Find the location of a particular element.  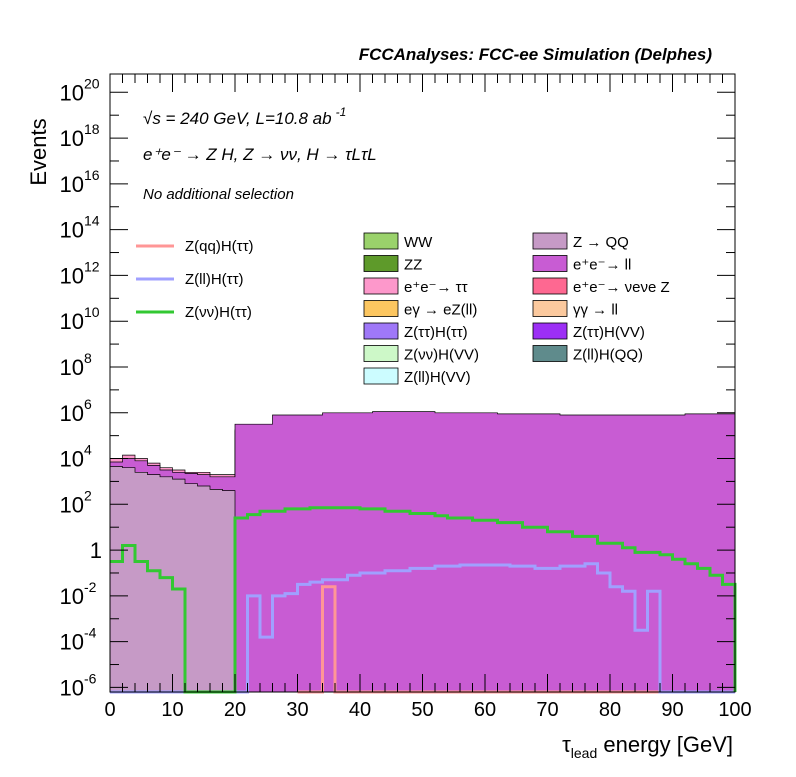

y-axis-label: Events is located at coordinates (38, 151).